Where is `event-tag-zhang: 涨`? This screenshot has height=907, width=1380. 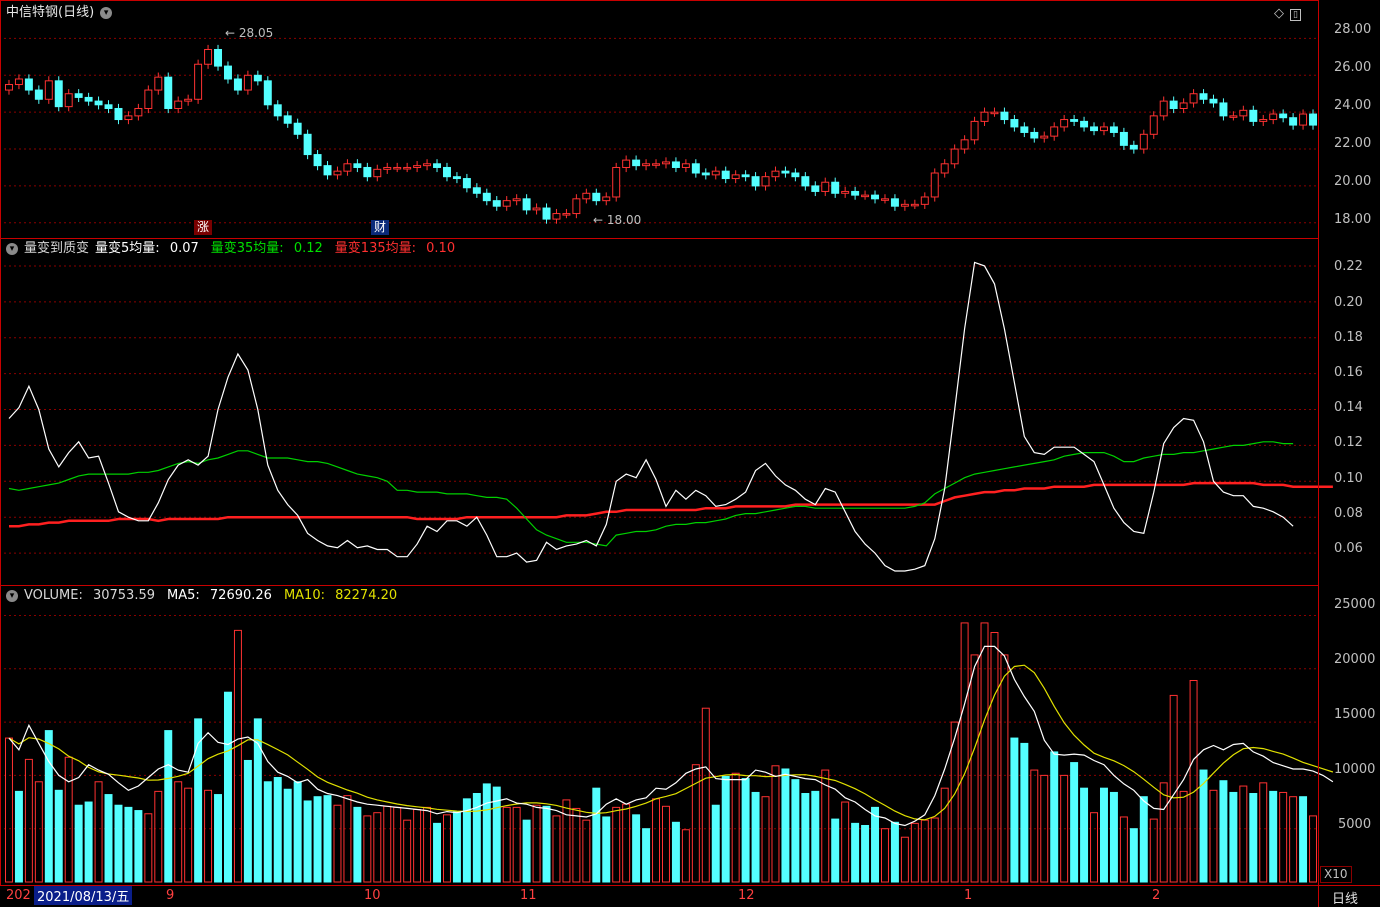
event-tag-zhang: 涨 is located at coordinates (203, 227).